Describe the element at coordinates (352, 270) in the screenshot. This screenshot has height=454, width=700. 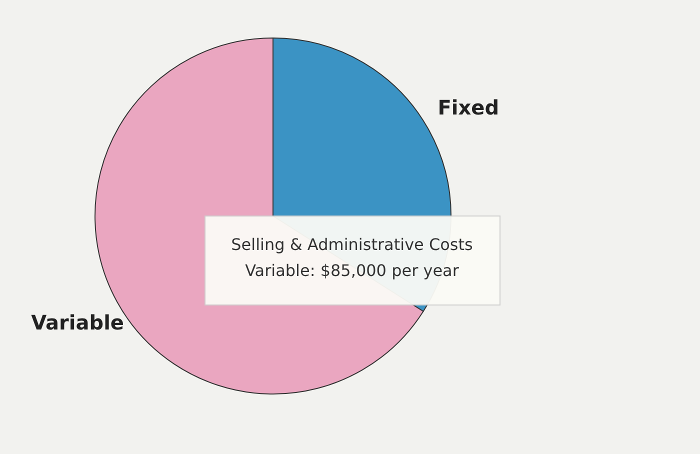
I see `text: Variable: $85,000 per year` at that location.